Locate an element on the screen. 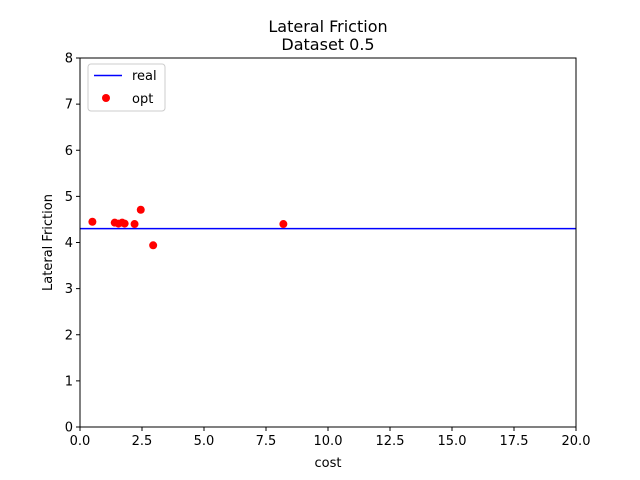  y-tick-label: 1 is located at coordinates (69, 381).